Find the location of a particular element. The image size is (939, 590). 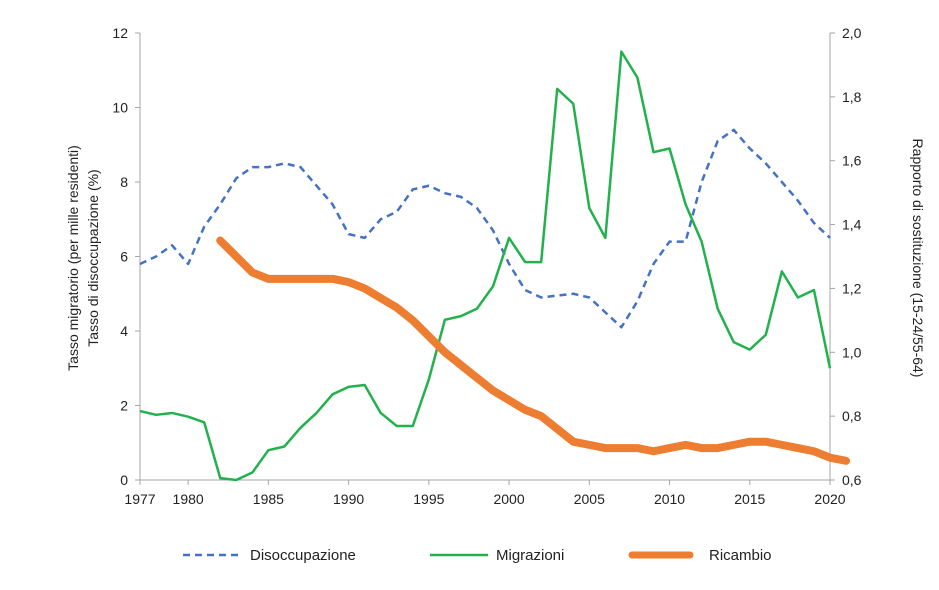

y-tick-label-right: 1,2 is located at coordinates (852, 288).